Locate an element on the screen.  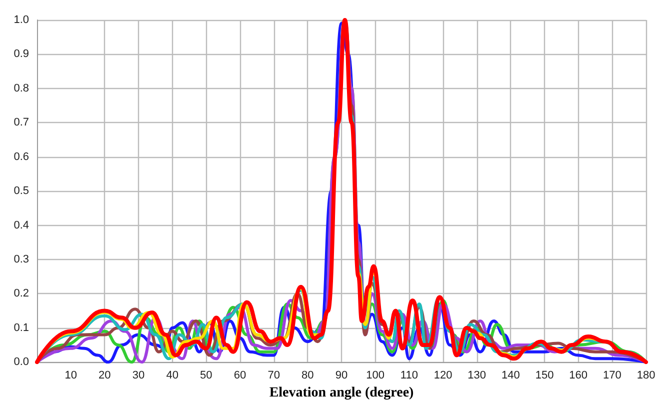
x-tick-label: 40 is located at coordinates (172, 376).